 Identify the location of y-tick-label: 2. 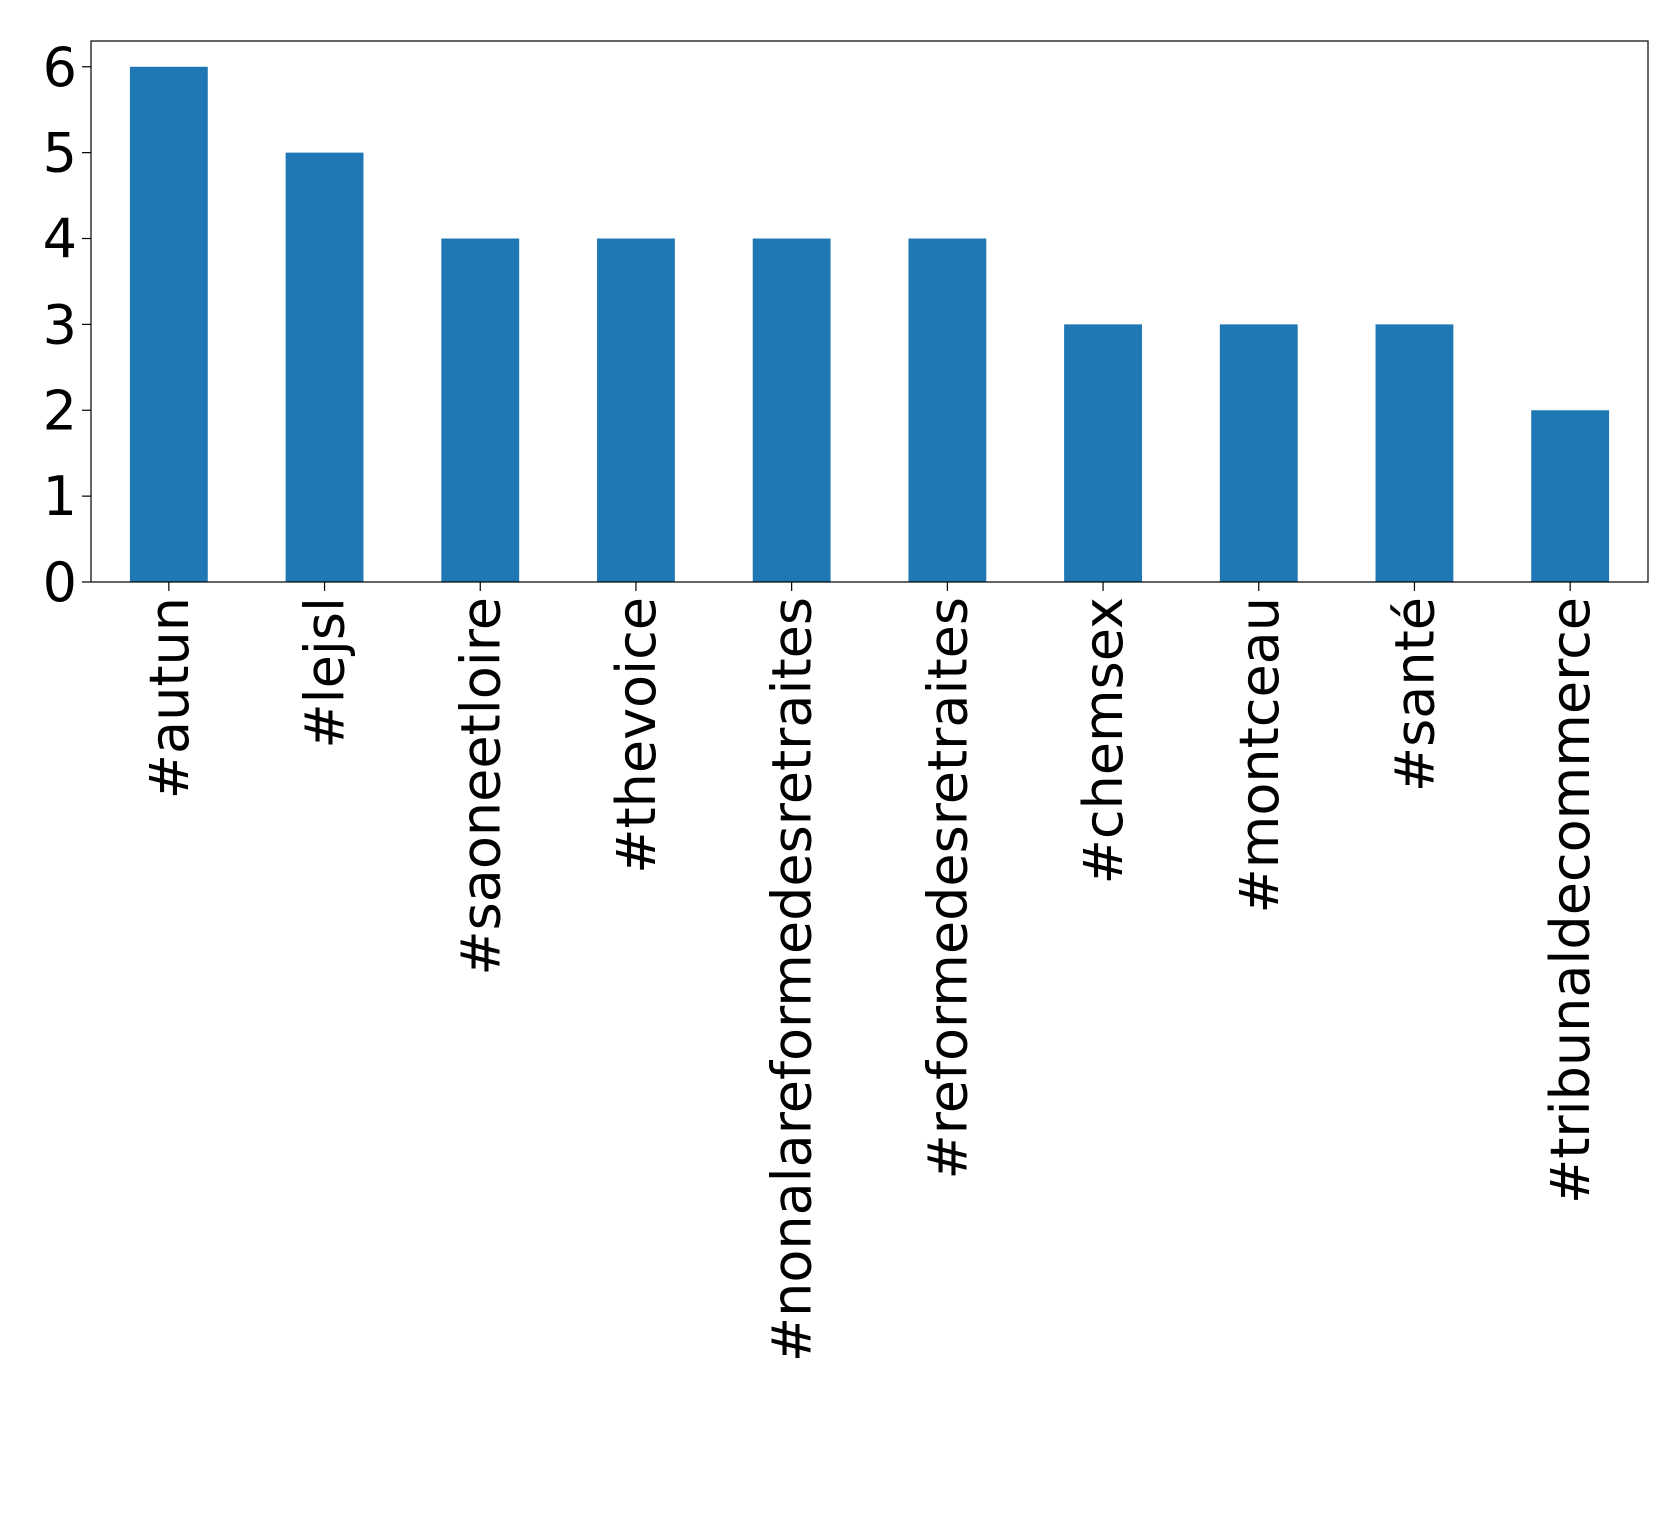
(60, 410).